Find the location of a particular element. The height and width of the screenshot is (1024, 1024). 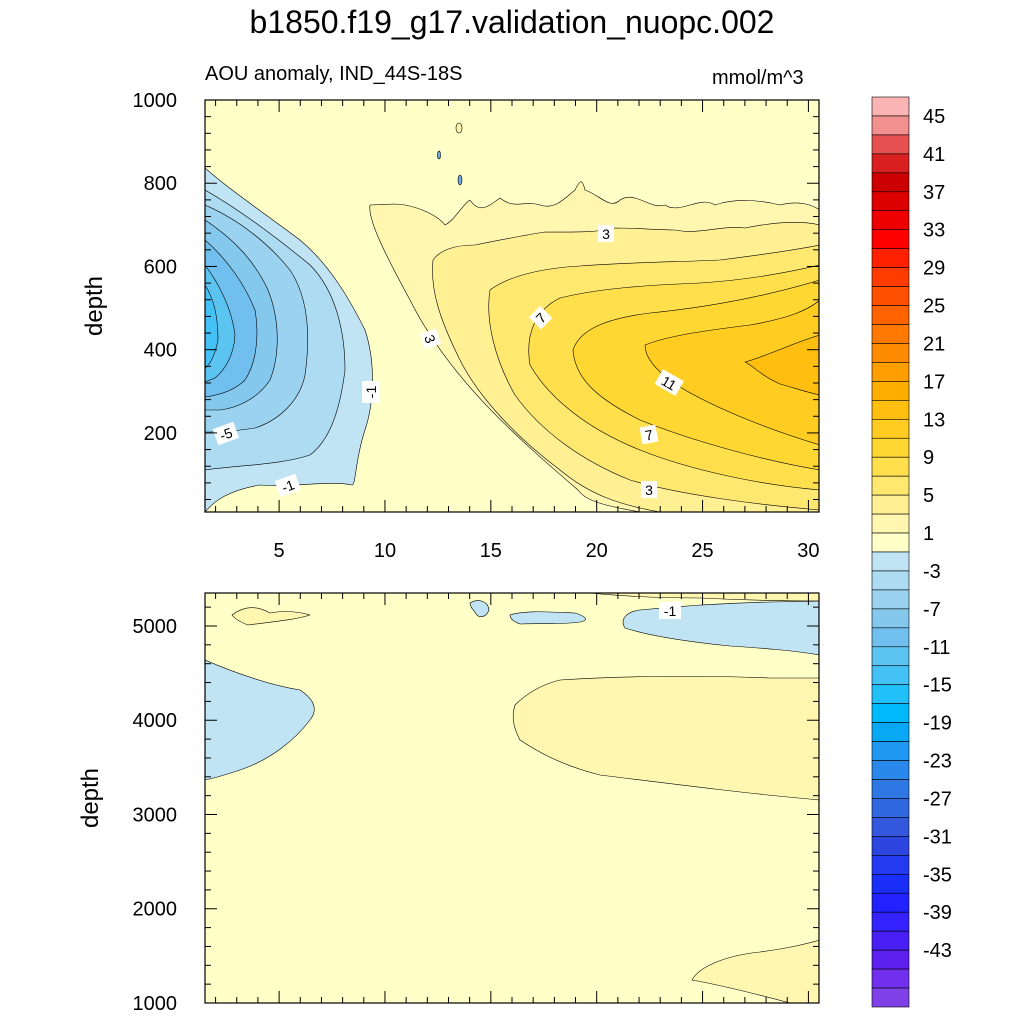

contour-label-7b: 7 is located at coordinates (649, 434).